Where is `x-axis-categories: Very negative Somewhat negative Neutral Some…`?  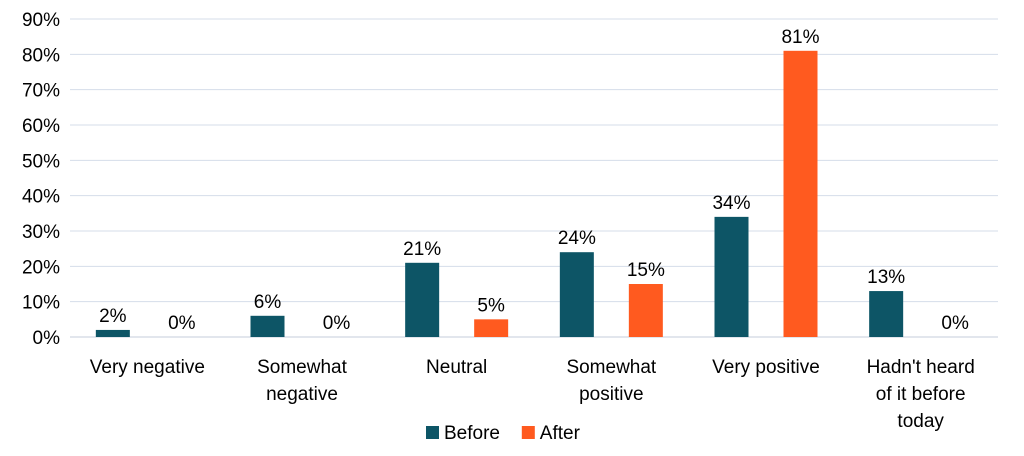 x-axis-categories: Very negative Somewhat negative Neutral Some… is located at coordinates (532, 394).